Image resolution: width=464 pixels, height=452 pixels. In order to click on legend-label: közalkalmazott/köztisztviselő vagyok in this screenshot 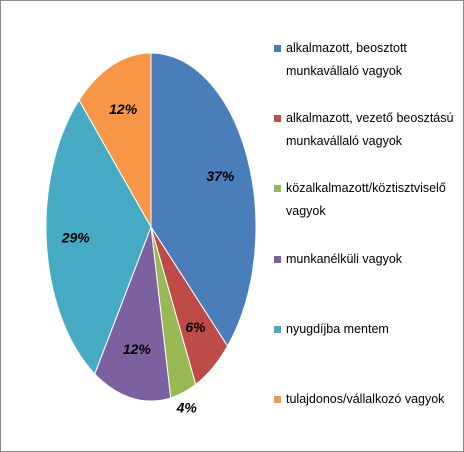, I will do `click(366, 199)`.